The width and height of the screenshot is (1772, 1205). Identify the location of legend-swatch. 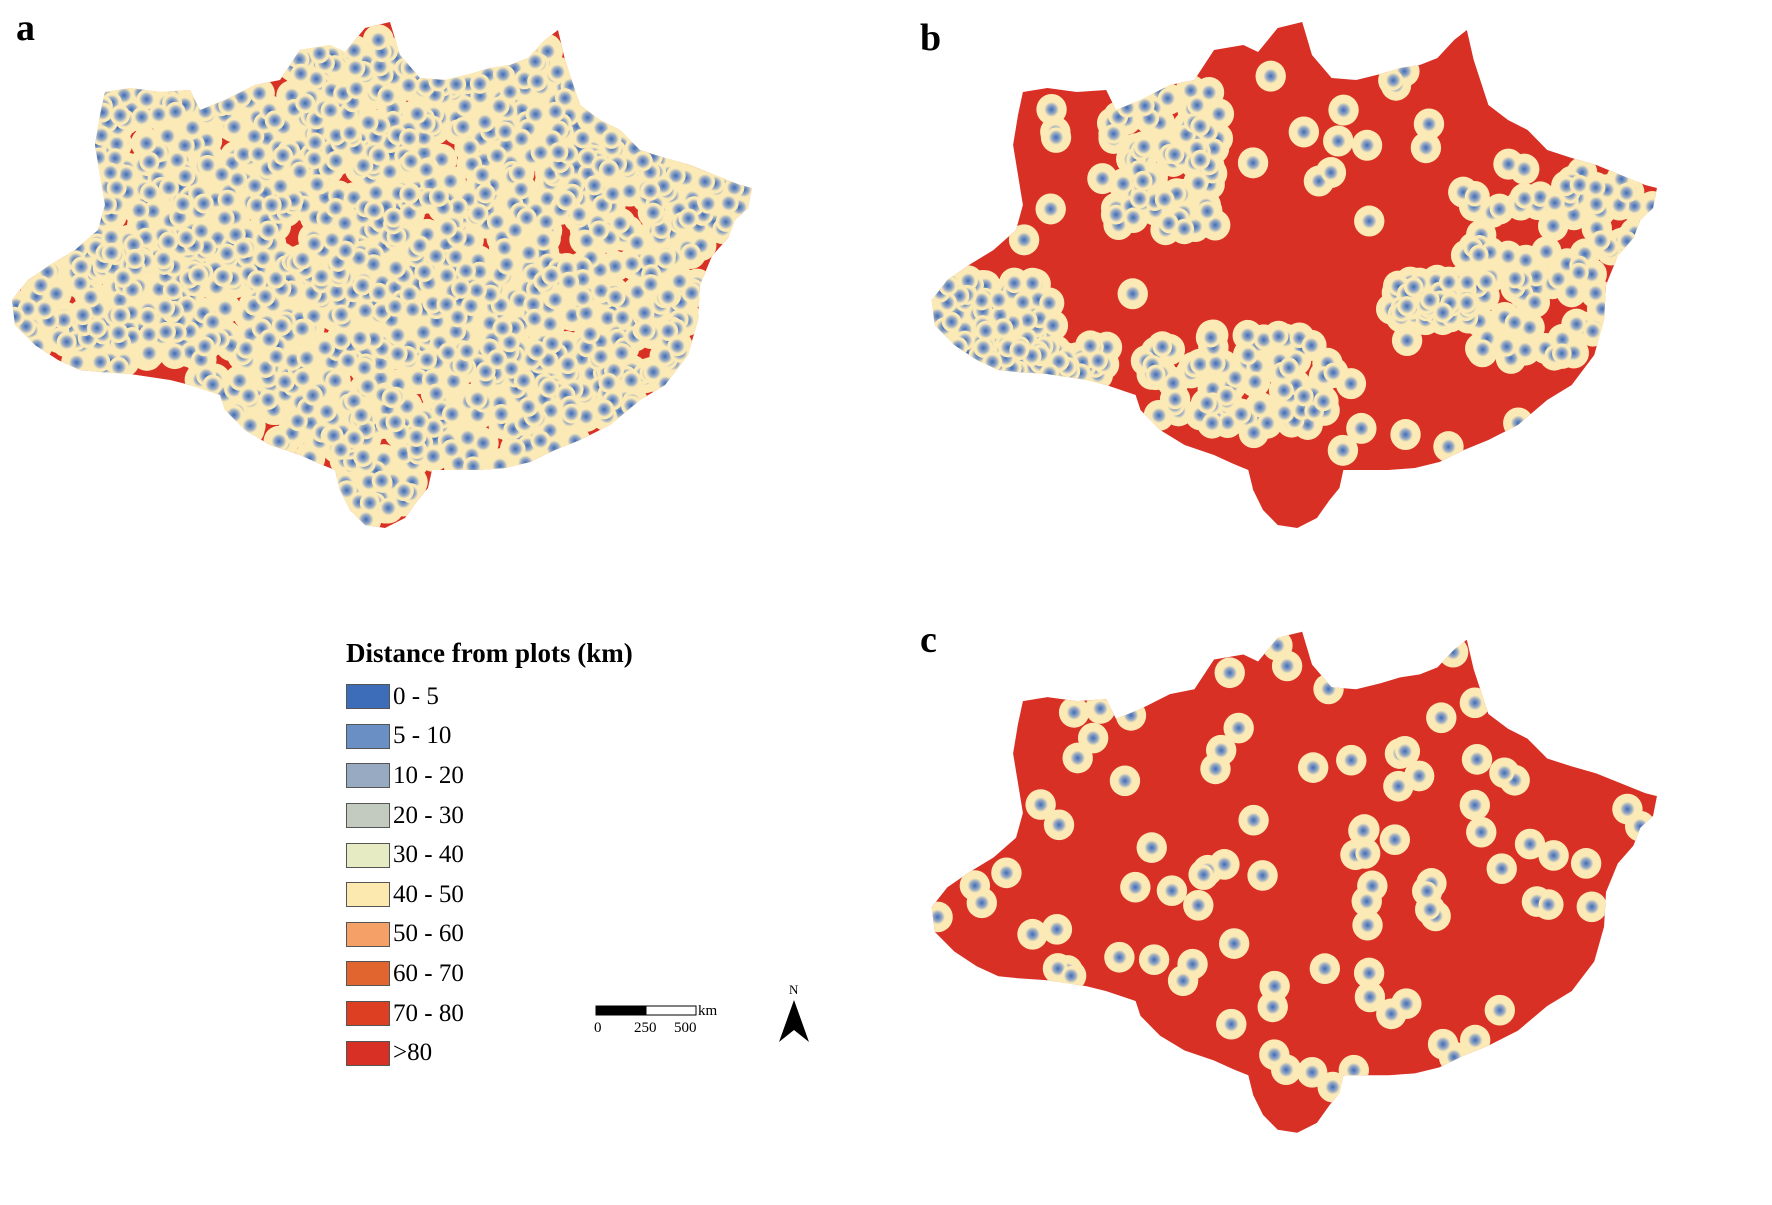
(368, 1014).